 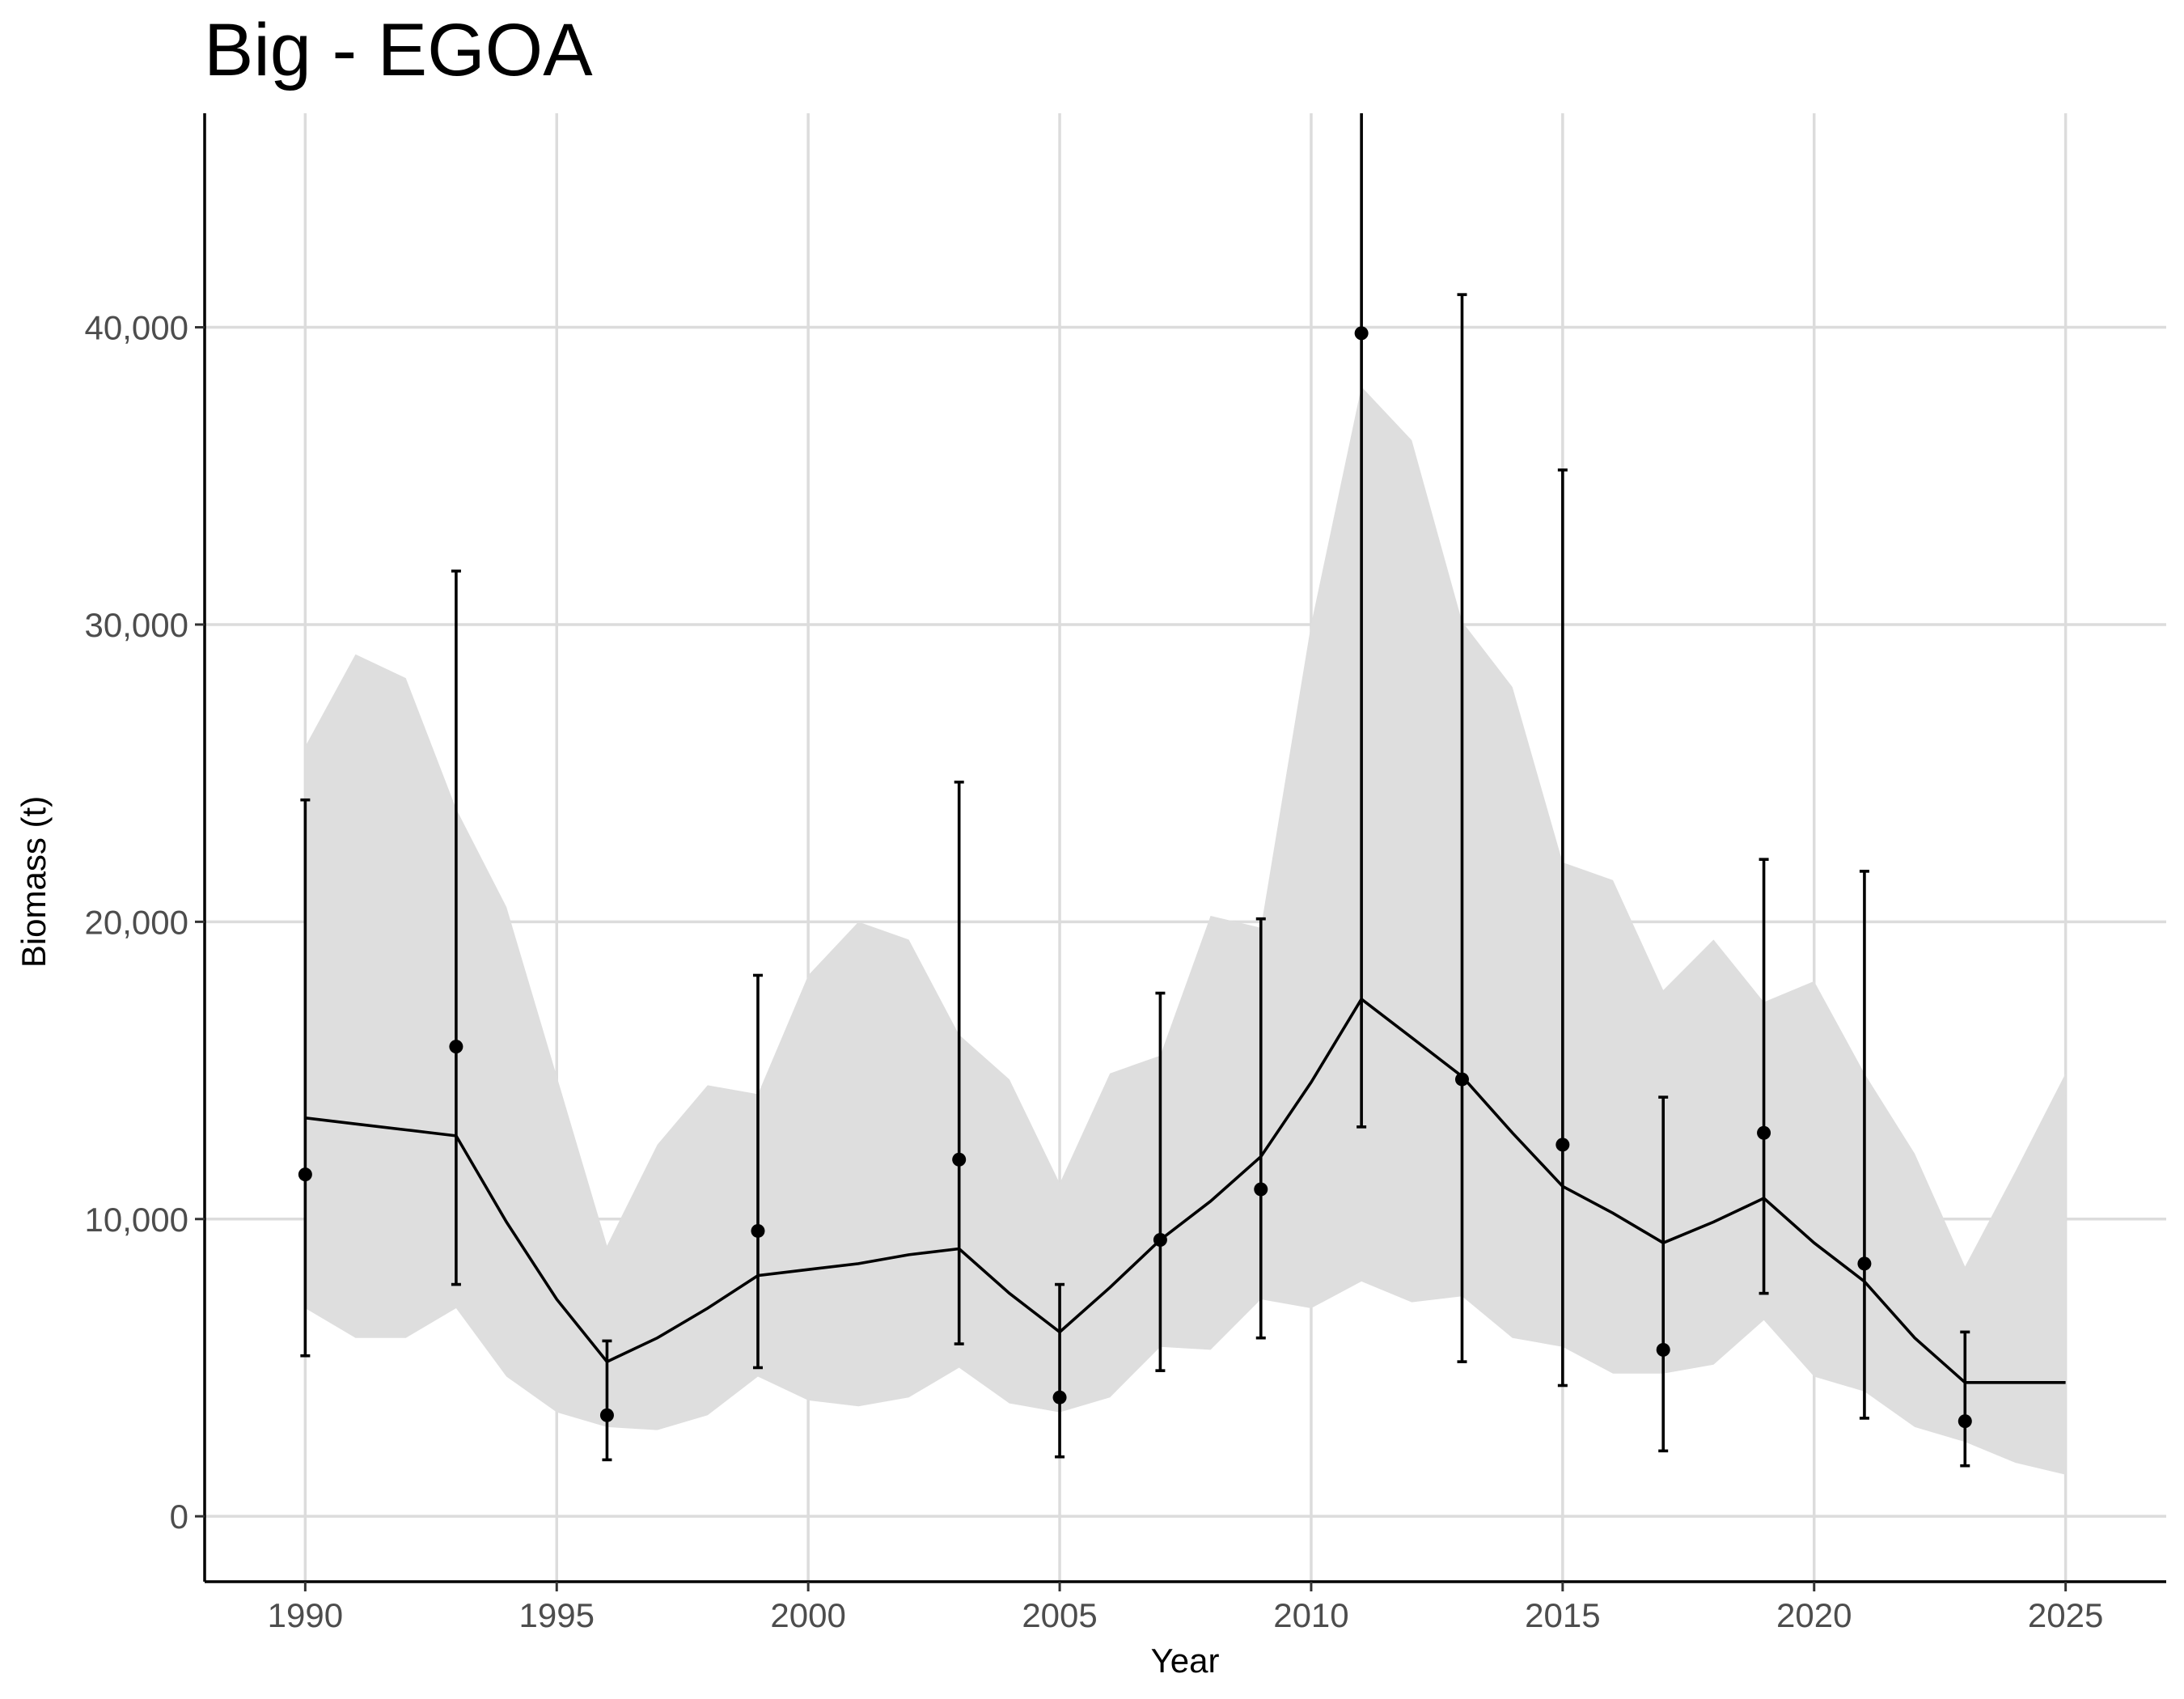 I want to click on y-tick-label: 30,000, so click(x=136, y=625).